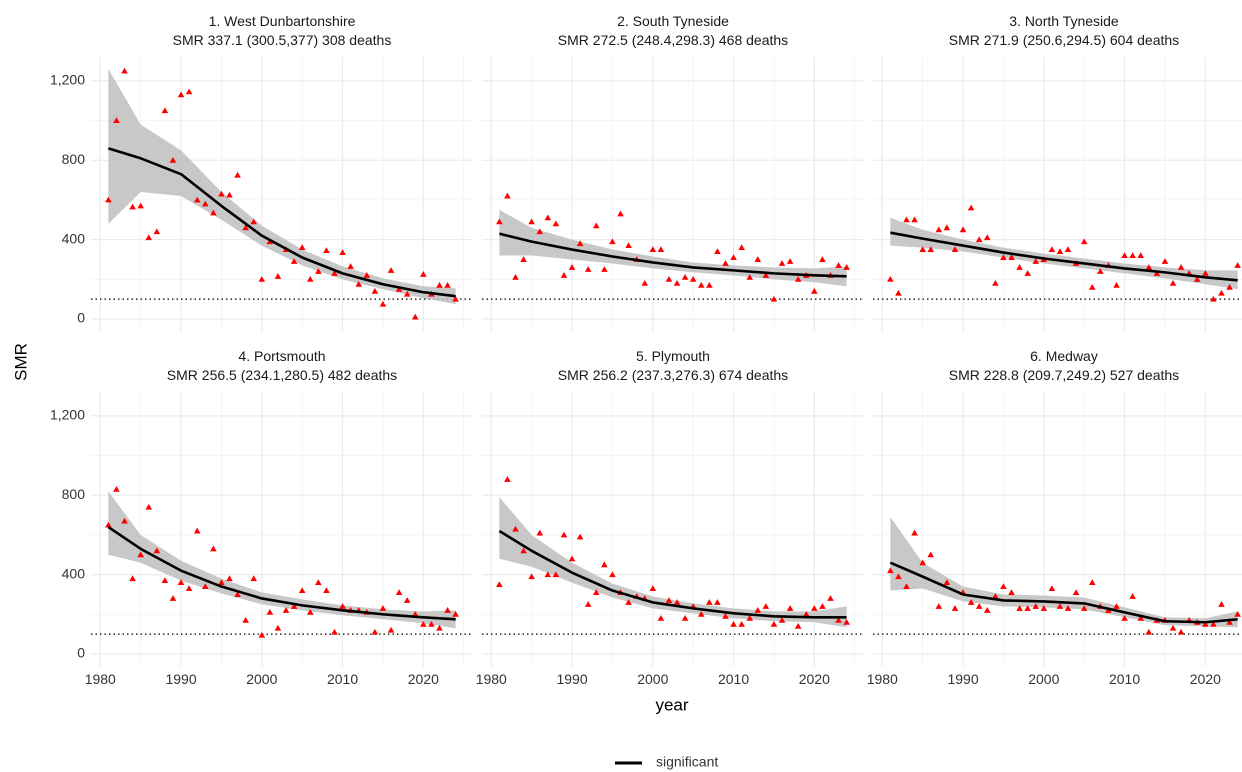 The height and width of the screenshot is (772, 1242). Describe the element at coordinates (1064, 572) in the screenshot. I see `confidence-band` at that location.